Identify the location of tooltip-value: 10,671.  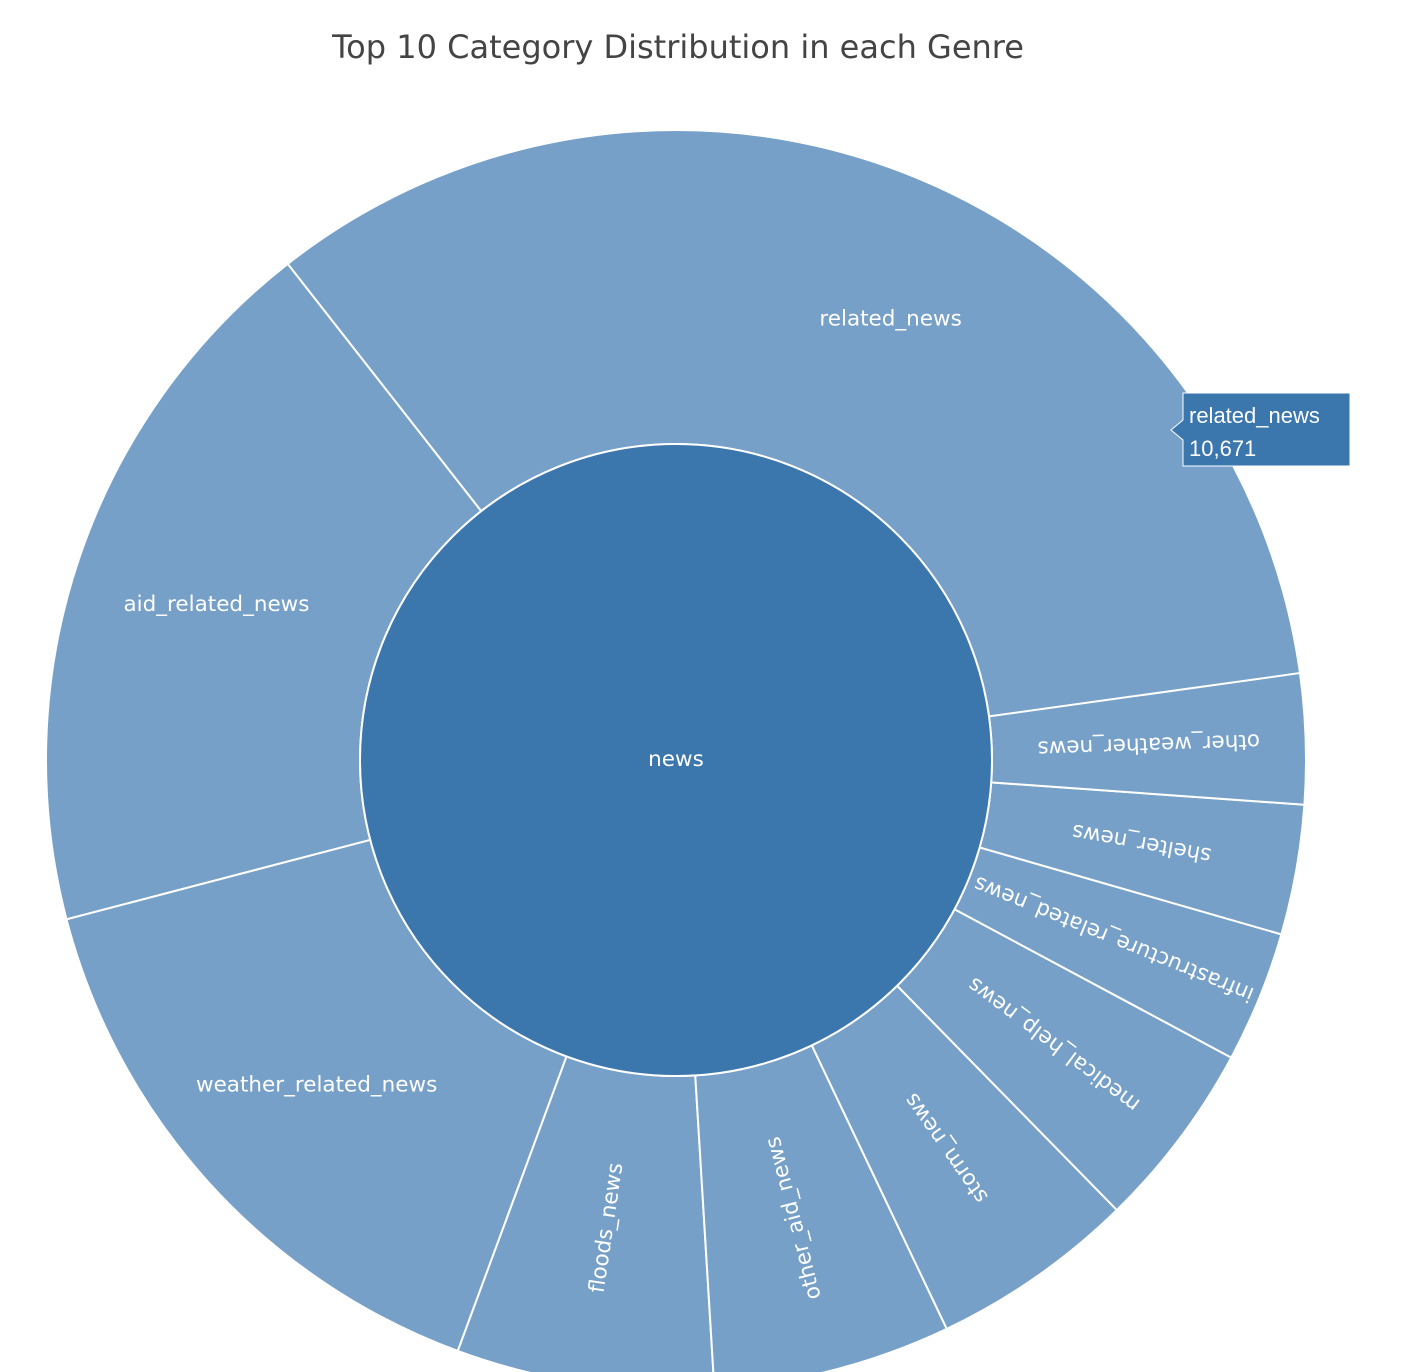
(1222, 448).